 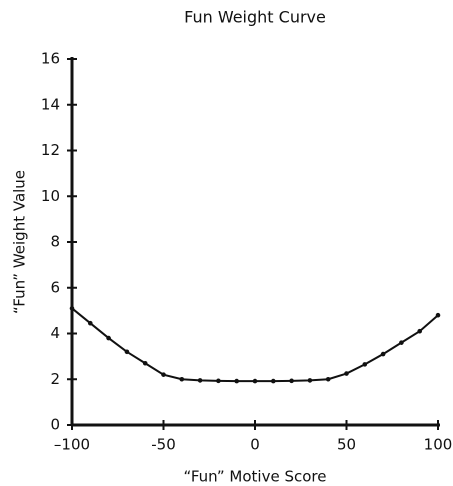 What do you see at coordinates (50, 59) in the screenshot?
I see `y-tick-label: 16` at bounding box center [50, 59].